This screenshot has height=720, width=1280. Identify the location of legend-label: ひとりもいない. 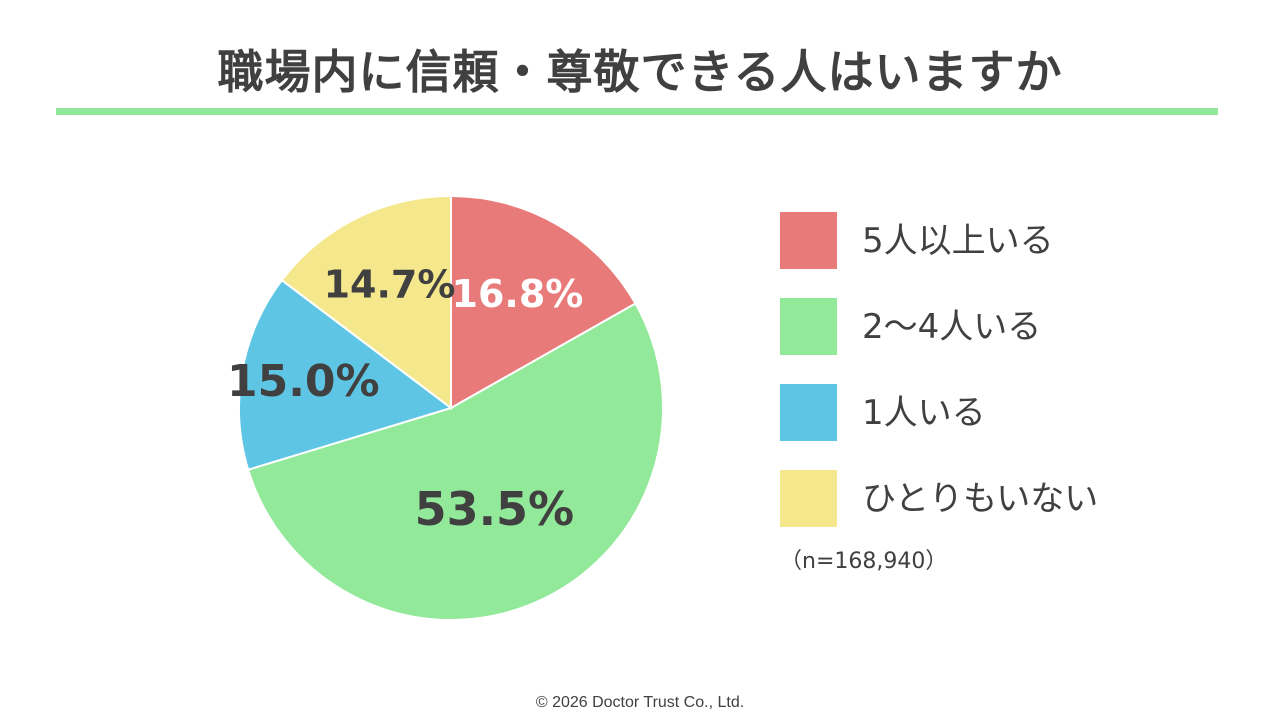
(980, 499).